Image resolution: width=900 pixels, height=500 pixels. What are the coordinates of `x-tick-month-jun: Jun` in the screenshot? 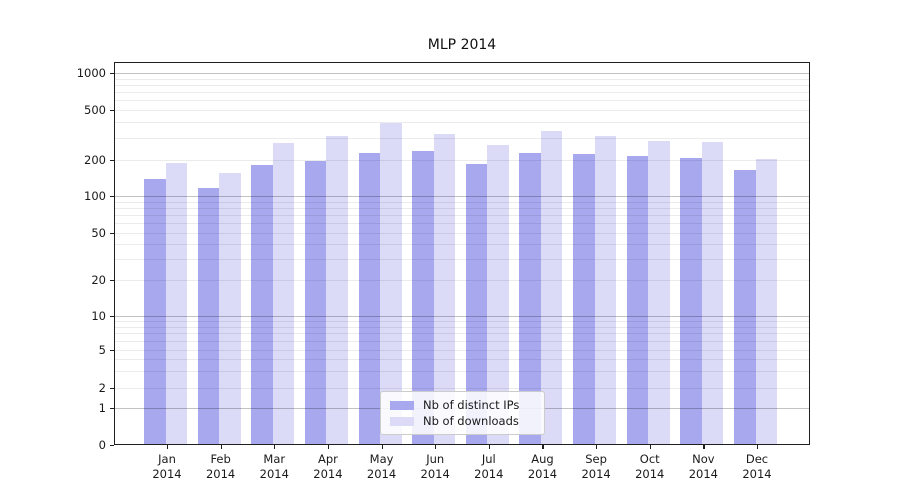 It's located at (435, 459).